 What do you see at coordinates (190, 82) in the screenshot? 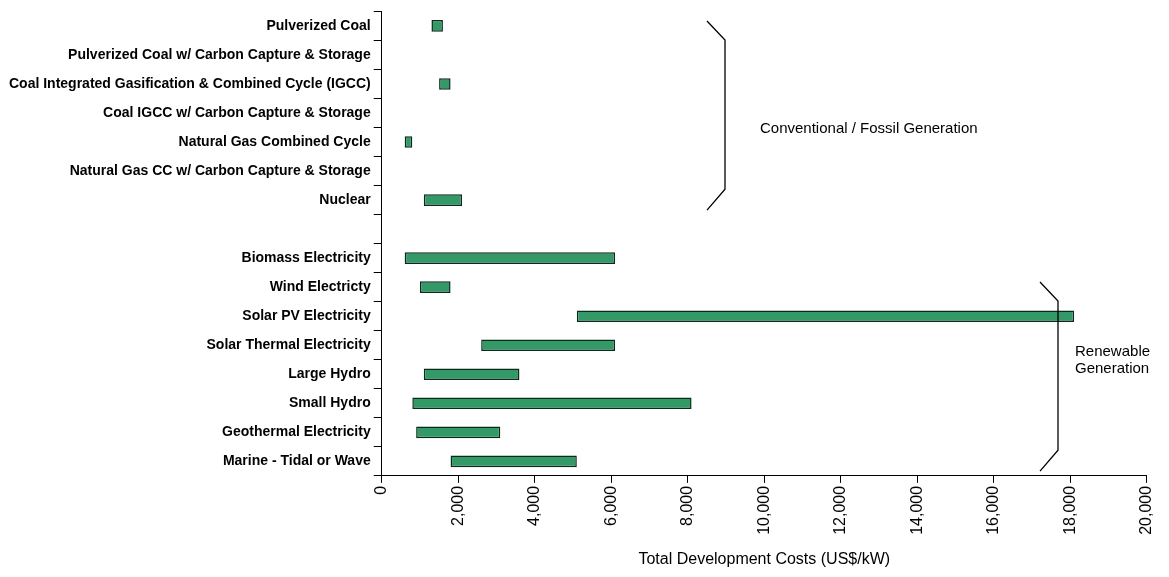
I see `y-tick-label: Coal Integrated Gasification & Combined Cycle (IGCC)` at bounding box center [190, 82].